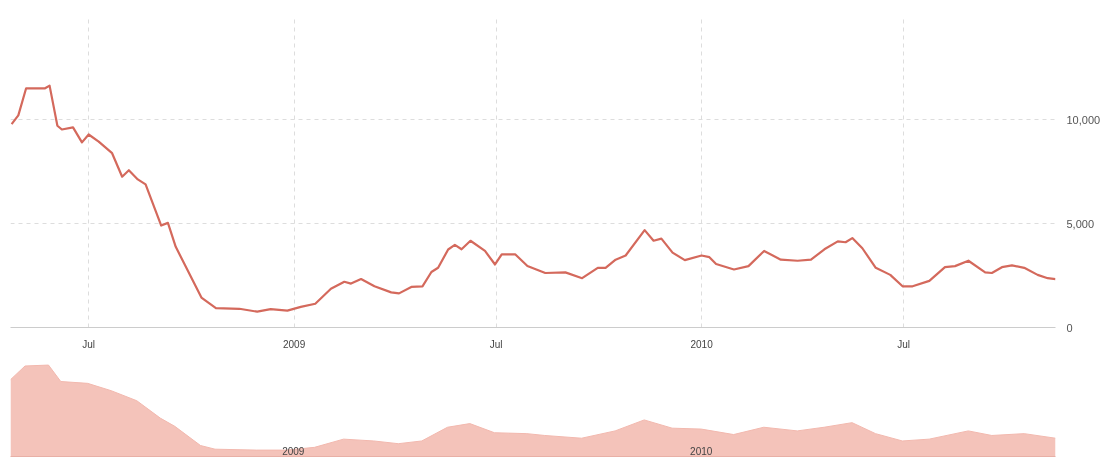  What do you see at coordinates (1080, 223) in the screenshot?
I see `y-tick-label: 5,000` at bounding box center [1080, 223].